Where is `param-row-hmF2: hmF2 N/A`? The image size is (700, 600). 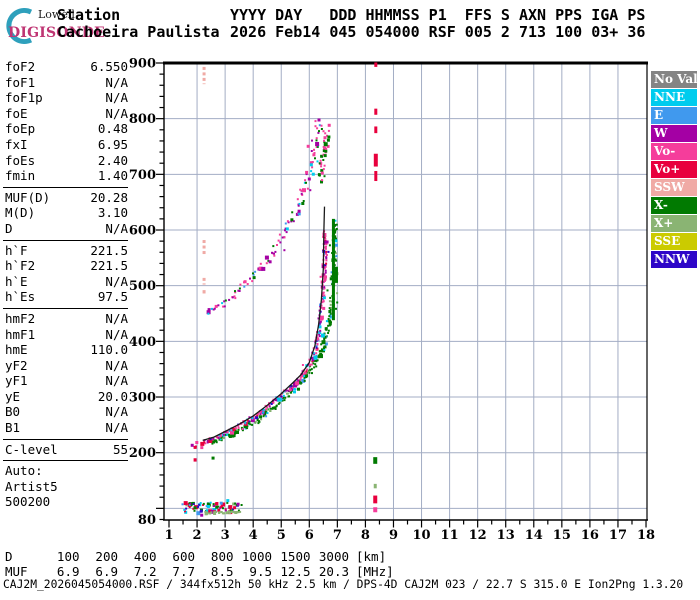
param-row-hmF2: hmF2 N/A is located at coordinates (64, 319).